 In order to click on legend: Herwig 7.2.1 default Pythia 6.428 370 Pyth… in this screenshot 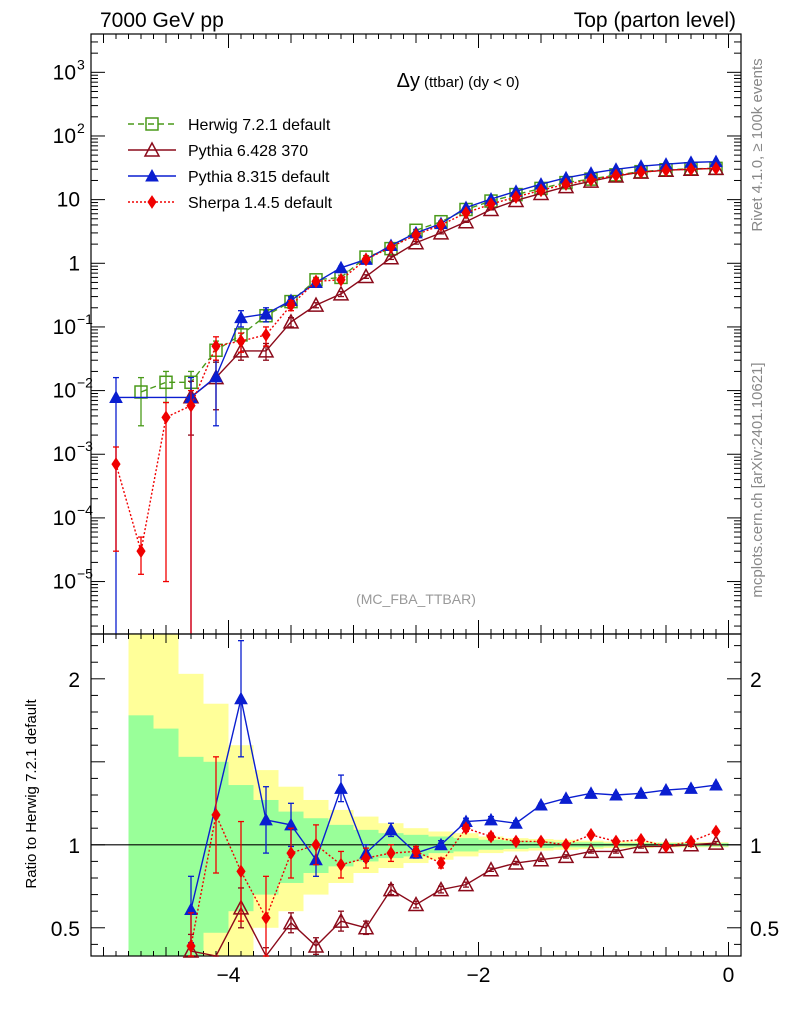, I will do `click(230, 164)`.